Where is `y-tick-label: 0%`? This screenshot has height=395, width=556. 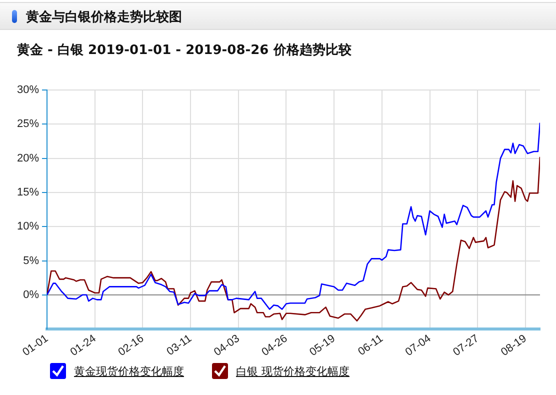 y-tick-label: 0% is located at coordinates (31, 294).